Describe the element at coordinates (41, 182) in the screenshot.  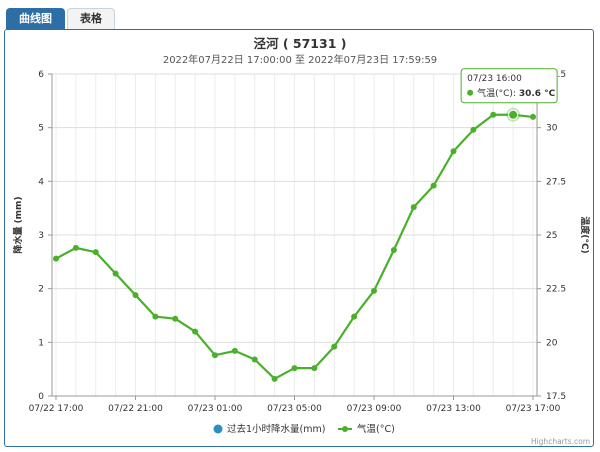
I see `y-left-tick-label: 4` at that location.